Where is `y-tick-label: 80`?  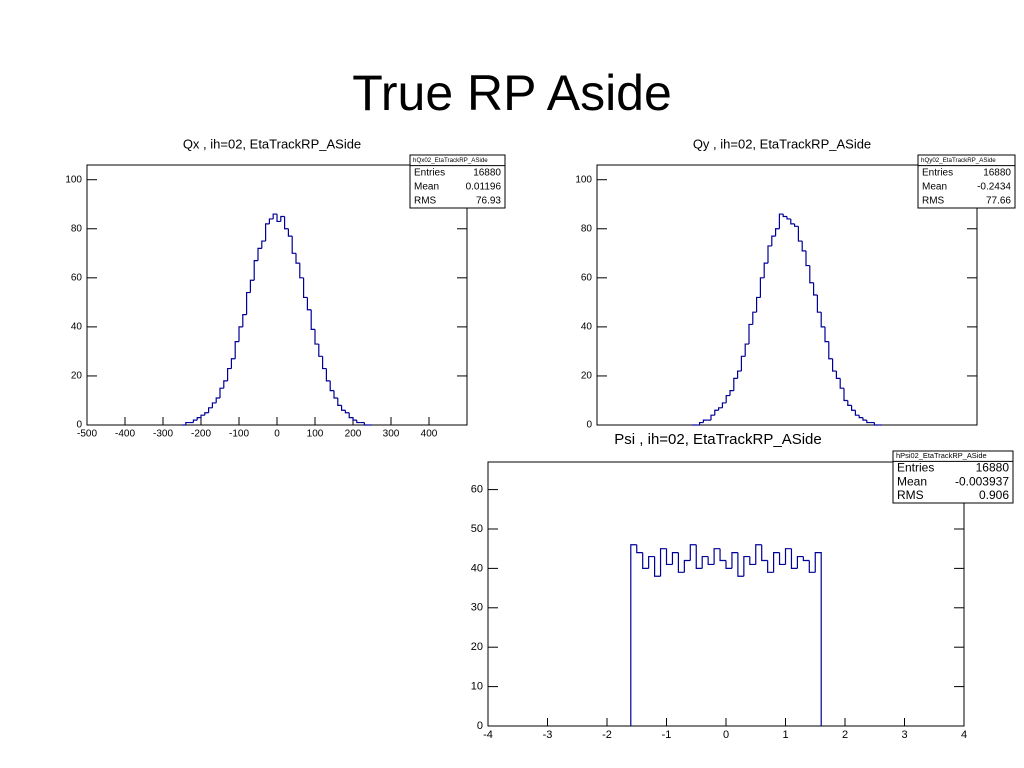
y-tick-label: 80 is located at coordinates (587, 228).